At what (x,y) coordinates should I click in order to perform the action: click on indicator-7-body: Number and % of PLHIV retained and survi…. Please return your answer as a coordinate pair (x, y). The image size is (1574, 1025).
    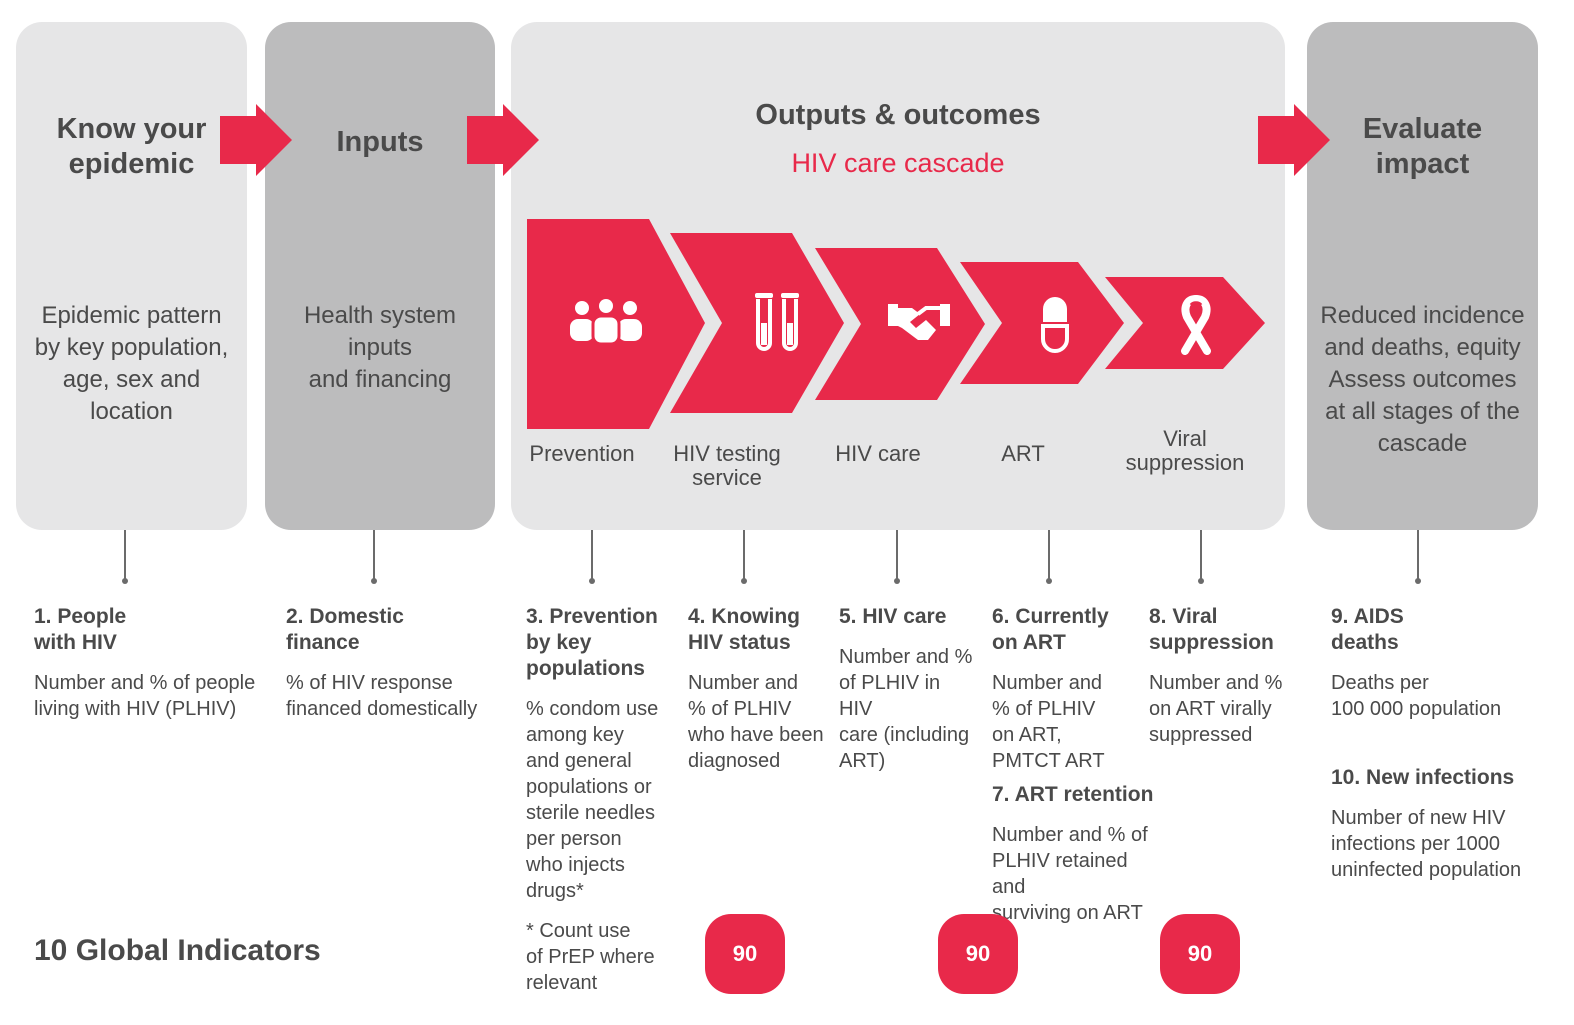
    Looking at the image, I should click on (1070, 874).